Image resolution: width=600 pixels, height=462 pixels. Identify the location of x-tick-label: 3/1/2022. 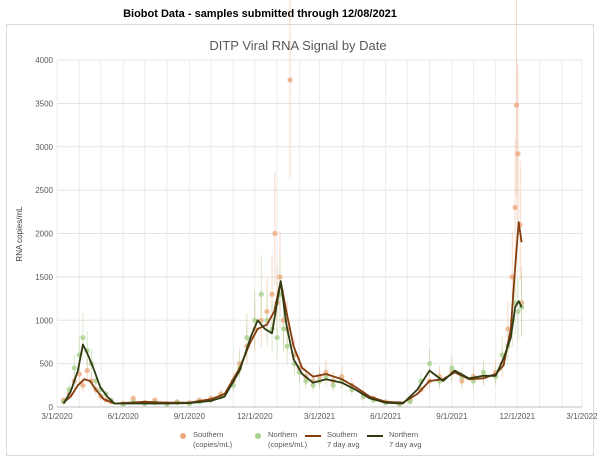
(582, 416).